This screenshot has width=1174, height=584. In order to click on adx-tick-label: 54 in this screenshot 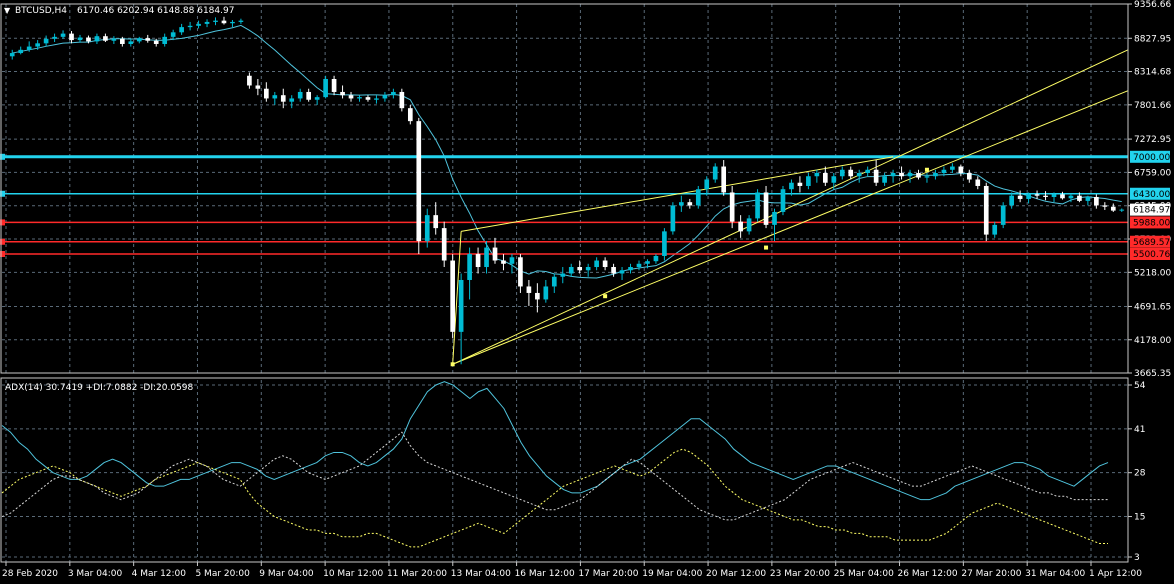, I will do `click(1140, 386)`.